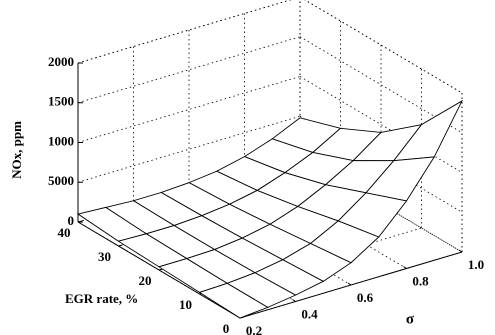 The image size is (495, 335). What do you see at coordinates (101, 298) in the screenshot?
I see `y-axis-label: EGR rate, %` at bounding box center [101, 298].